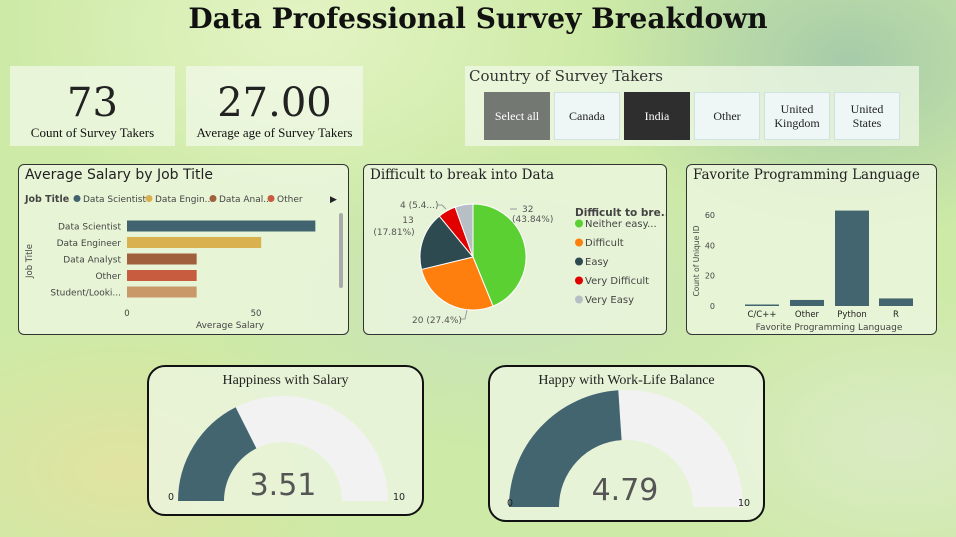  What do you see at coordinates (126, 314) in the screenshot?
I see `salary-xtick-0: 0` at bounding box center [126, 314].